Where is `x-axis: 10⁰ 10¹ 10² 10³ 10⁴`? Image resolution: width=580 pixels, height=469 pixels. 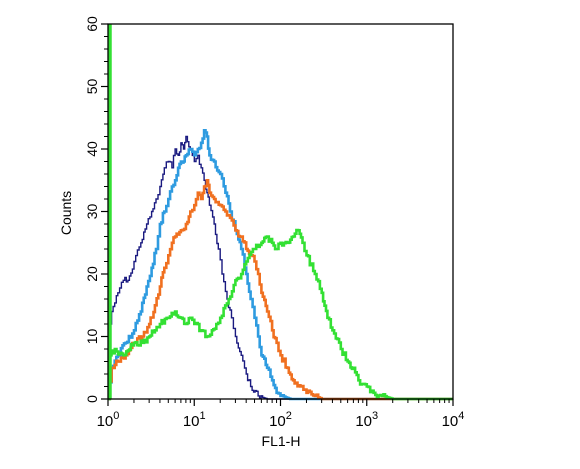 x-axis: 10⁰ 10¹ 10² 10³ 10⁴ is located at coordinates (281, 414).